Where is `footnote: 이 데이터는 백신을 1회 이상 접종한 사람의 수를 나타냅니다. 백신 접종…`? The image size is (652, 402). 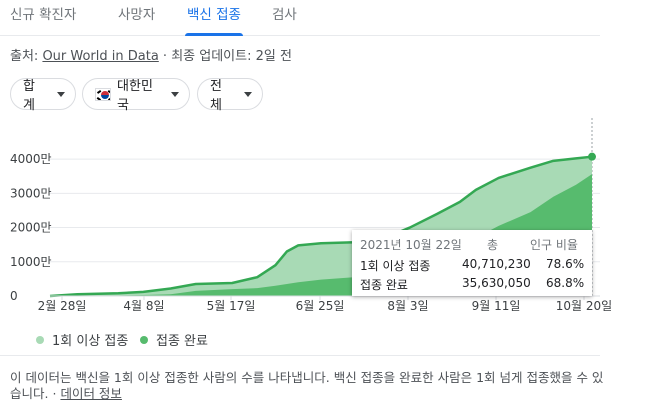
footnote: 이 데이터는 백신을 1회 이상 접종한 사람의 수를 나타냅니다. 백신 접종… is located at coordinates (310, 386).